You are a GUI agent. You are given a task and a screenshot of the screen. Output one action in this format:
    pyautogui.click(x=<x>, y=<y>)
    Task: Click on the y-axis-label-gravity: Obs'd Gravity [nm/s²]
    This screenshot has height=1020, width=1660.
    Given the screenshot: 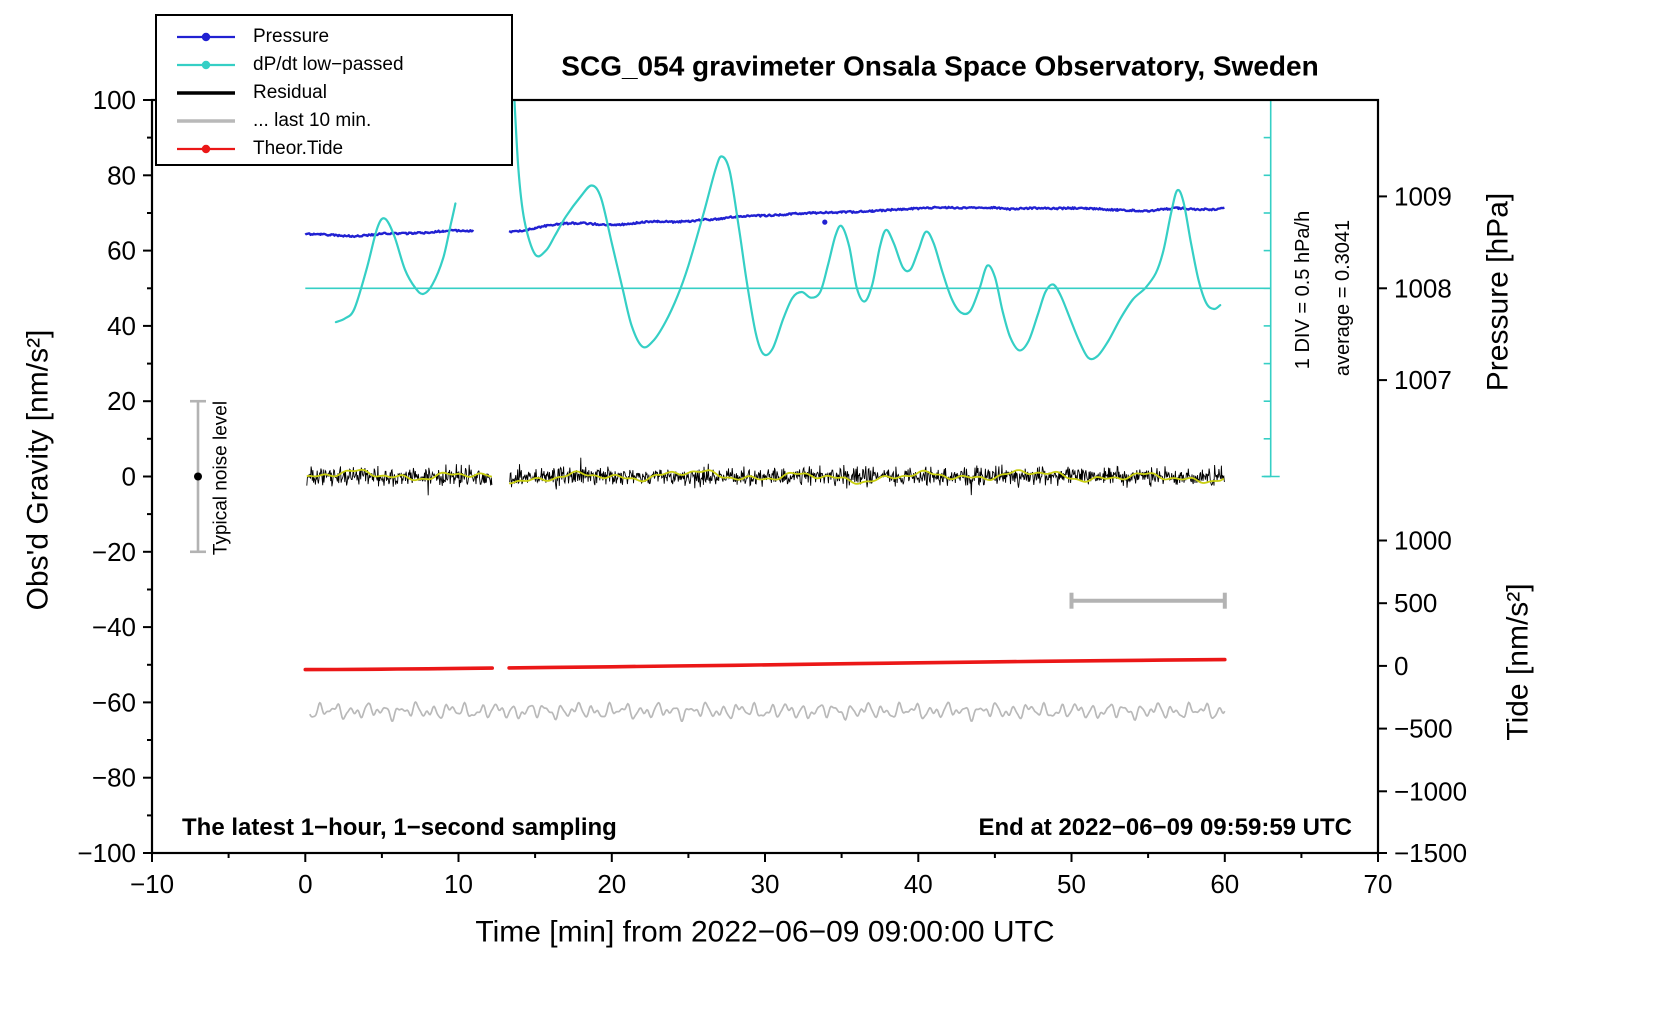 What is the action you would take?
    pyautogui.click(x=38, y=470)
    